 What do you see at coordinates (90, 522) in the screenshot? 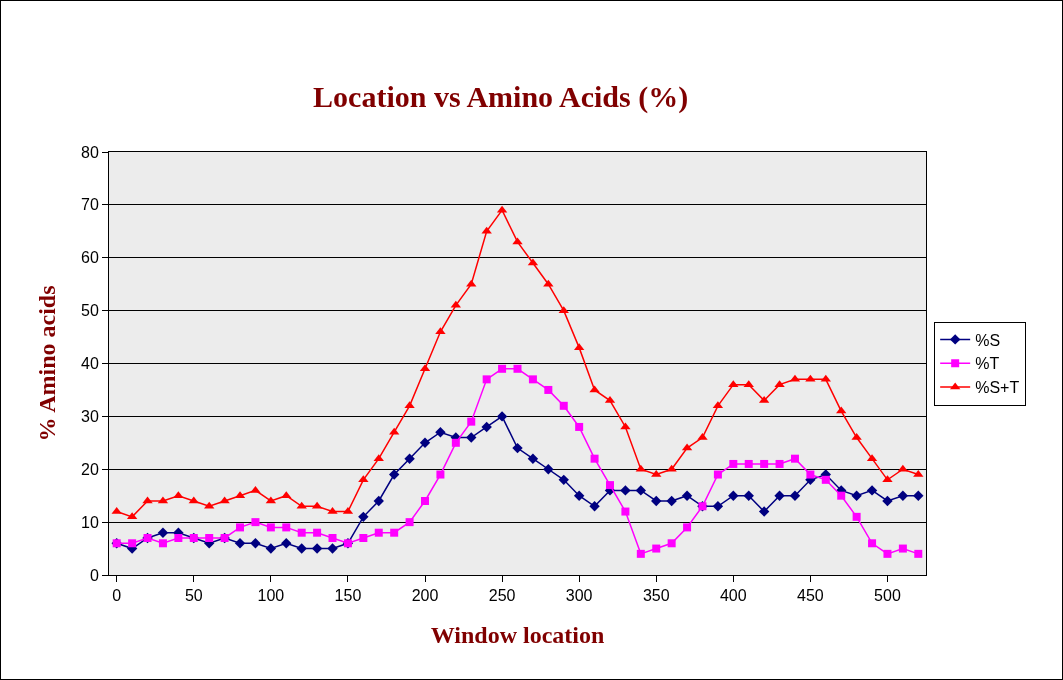
I see `y-tick-label: 10` at bounding box center [90, 522].